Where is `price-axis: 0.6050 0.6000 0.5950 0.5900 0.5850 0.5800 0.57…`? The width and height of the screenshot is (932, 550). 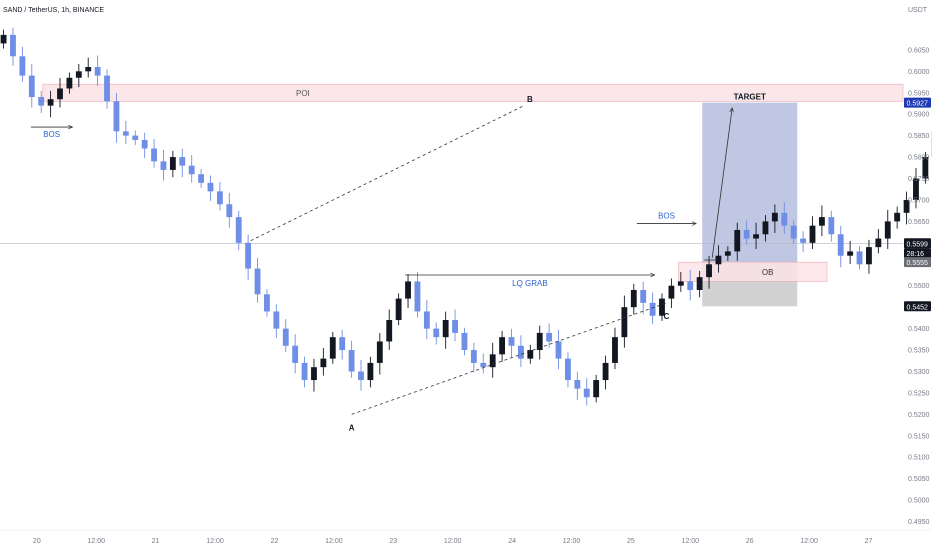 price-axis: 0.6050 0.6000 0.5950 0.5900 0.5850 0.5800 0.57… is located at coordinates (917, 286).